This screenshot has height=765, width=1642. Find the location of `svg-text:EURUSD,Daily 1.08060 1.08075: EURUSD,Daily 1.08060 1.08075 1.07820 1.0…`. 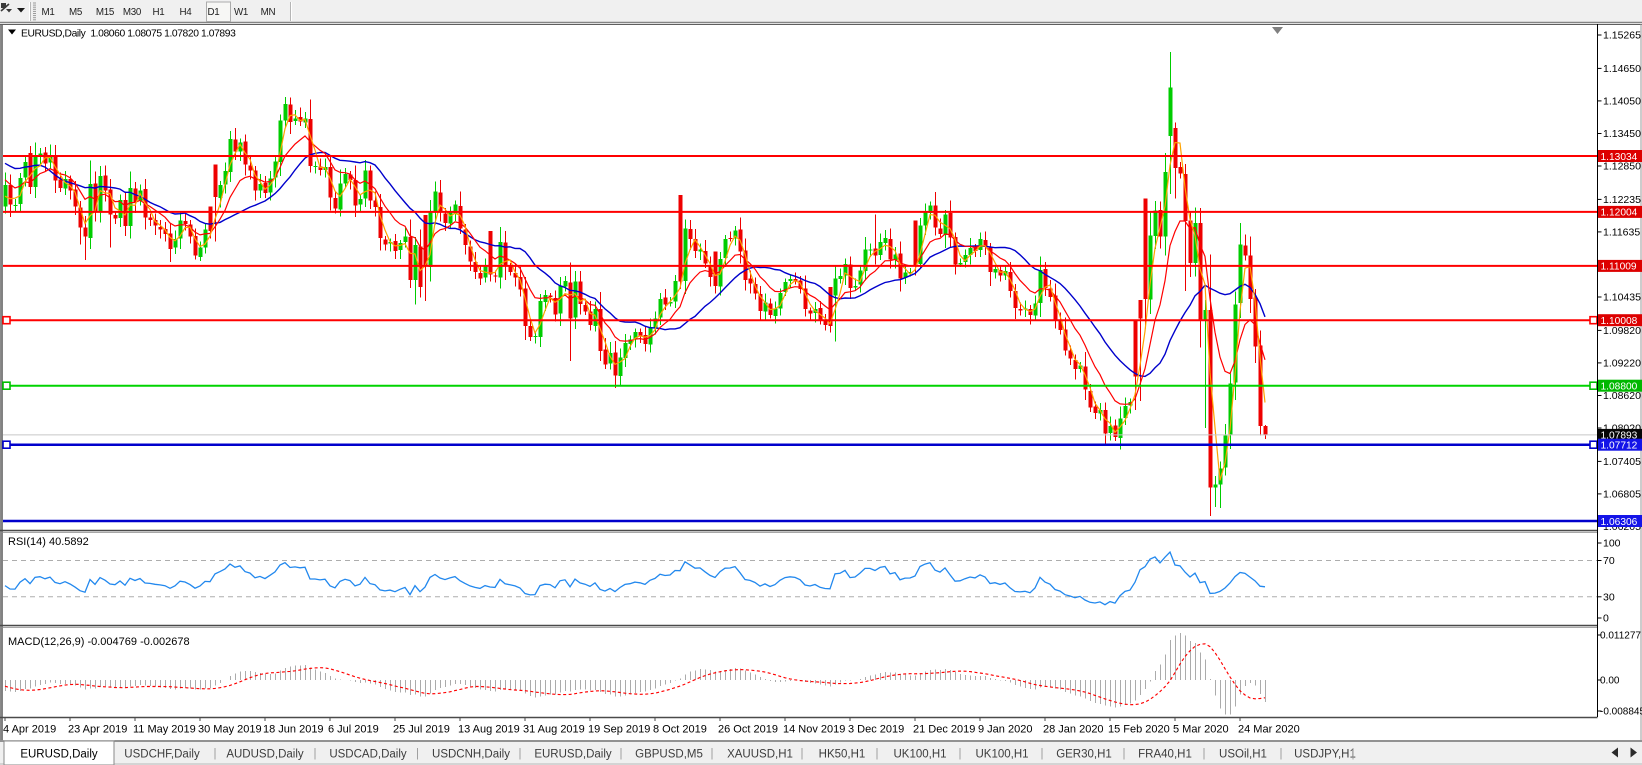

svg-text:EURUSD,Daily 1.08060 1.08075: EURUSD,Daily 1.08060 1.08075 1.07820 1.0… is located at coordinates (128, 34).